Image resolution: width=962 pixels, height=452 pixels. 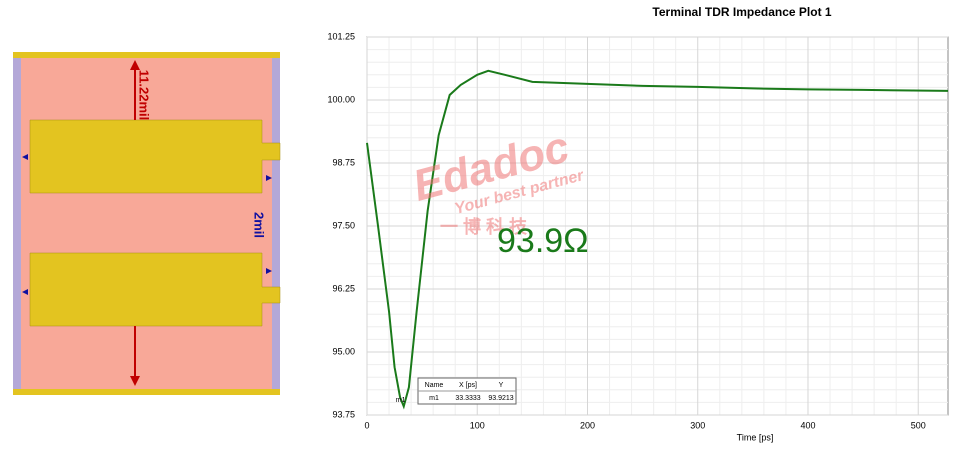 I want to click on annotation: 93.9Ω, so click(x=543, y=241).